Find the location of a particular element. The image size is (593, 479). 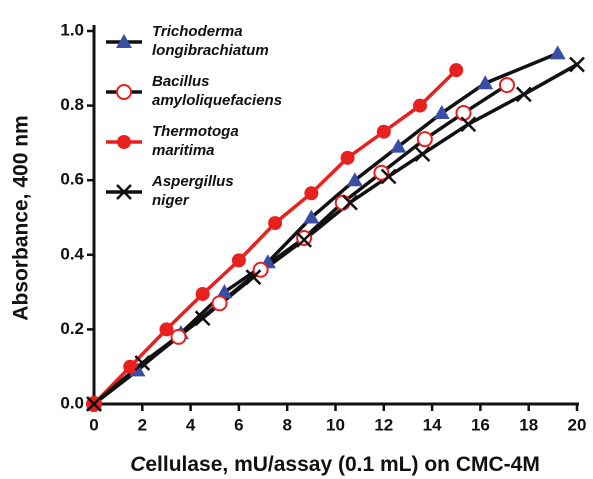

x-tick-label: 10 is located at coordinates (335, 424).